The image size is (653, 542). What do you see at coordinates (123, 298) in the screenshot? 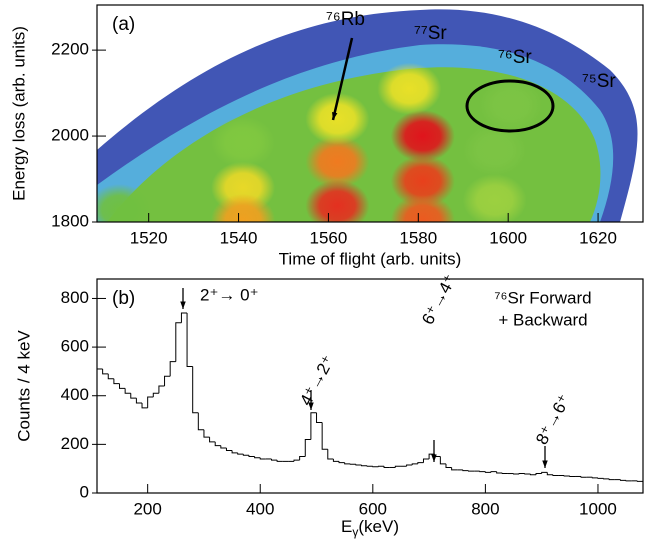
I see `panel-label: (b)` at bounding box center [123, 298].